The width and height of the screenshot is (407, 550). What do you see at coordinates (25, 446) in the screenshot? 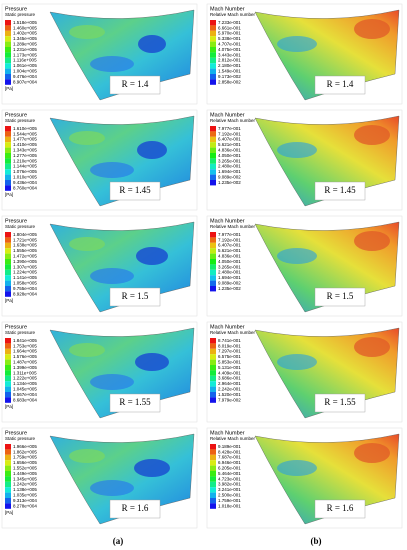
I see `legend-level: 1.966e+005` at bounding box center [25, 446].